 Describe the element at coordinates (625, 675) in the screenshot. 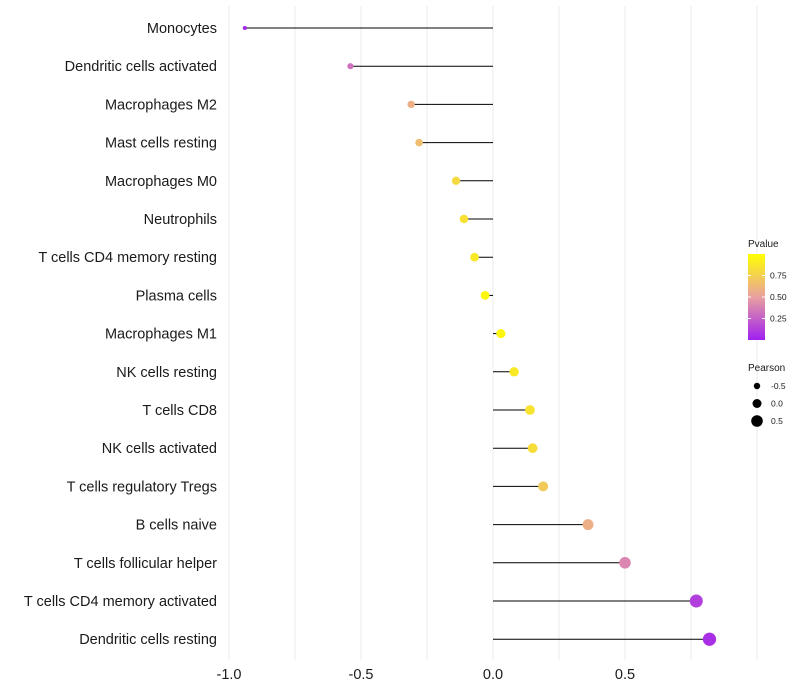

I see `x-tick-label: 0.5` at that location.